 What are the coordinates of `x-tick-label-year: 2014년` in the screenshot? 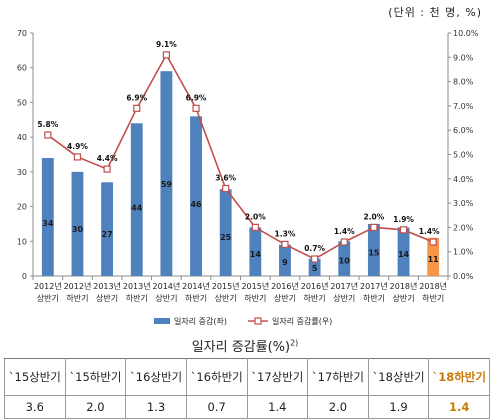 It's located at (196, 286).